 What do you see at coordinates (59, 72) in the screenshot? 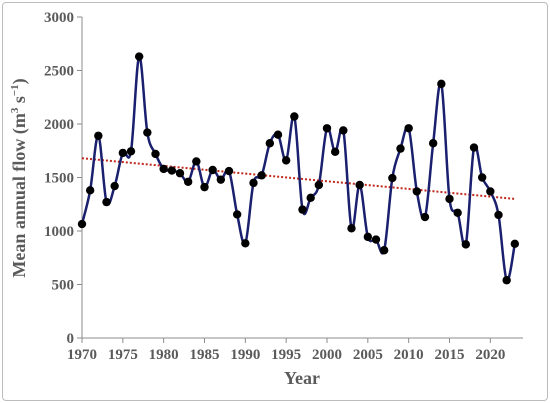
I see `y-tick-label: 2500` at bounding box center [59, 72].